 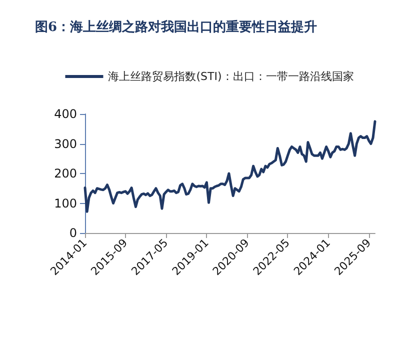 What do you see at coordinates (176, 27) in the screenshot?
I see `chart-title: 图6：海上丝绸之路对我国出口的重要性日益提升` at bounding box center [176, 27].